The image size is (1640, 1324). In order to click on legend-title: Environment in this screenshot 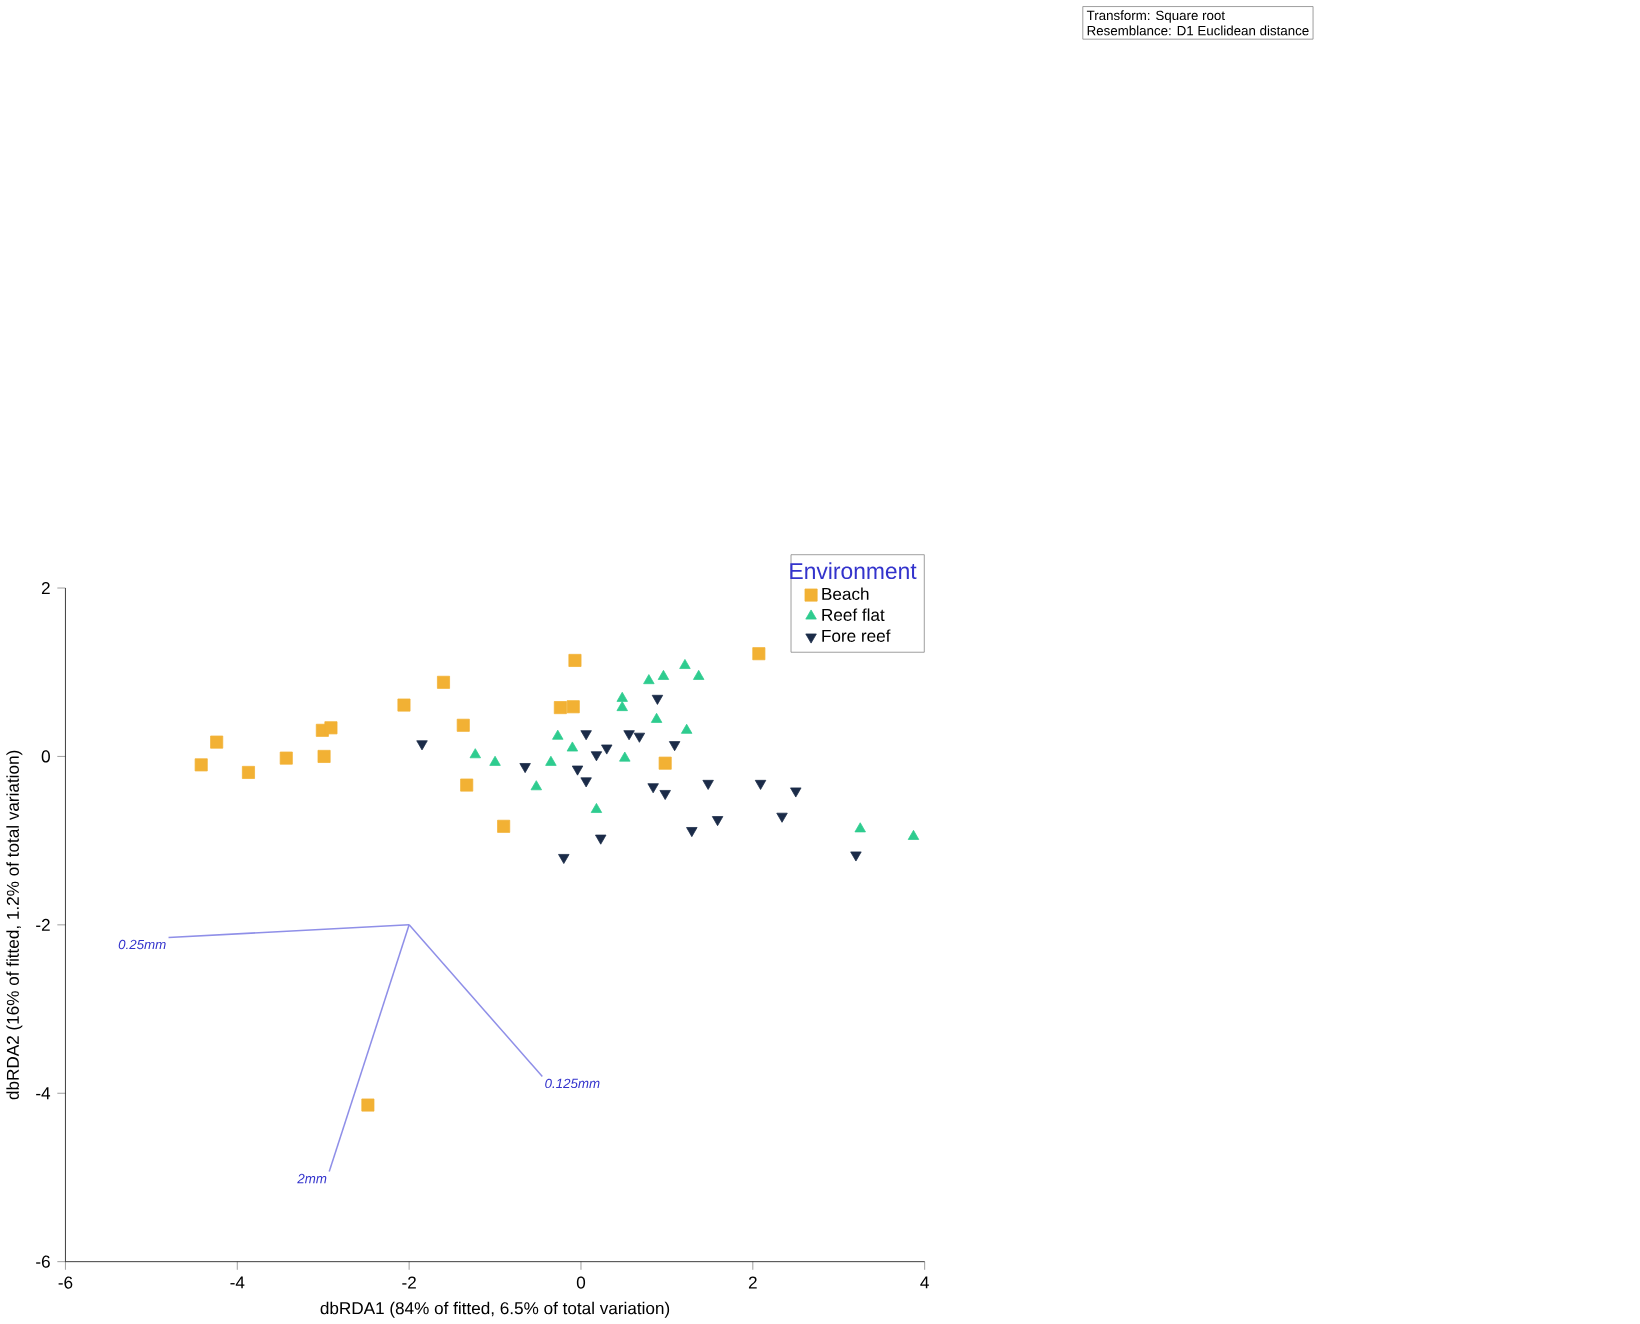, I will do `click(853, 571)`.